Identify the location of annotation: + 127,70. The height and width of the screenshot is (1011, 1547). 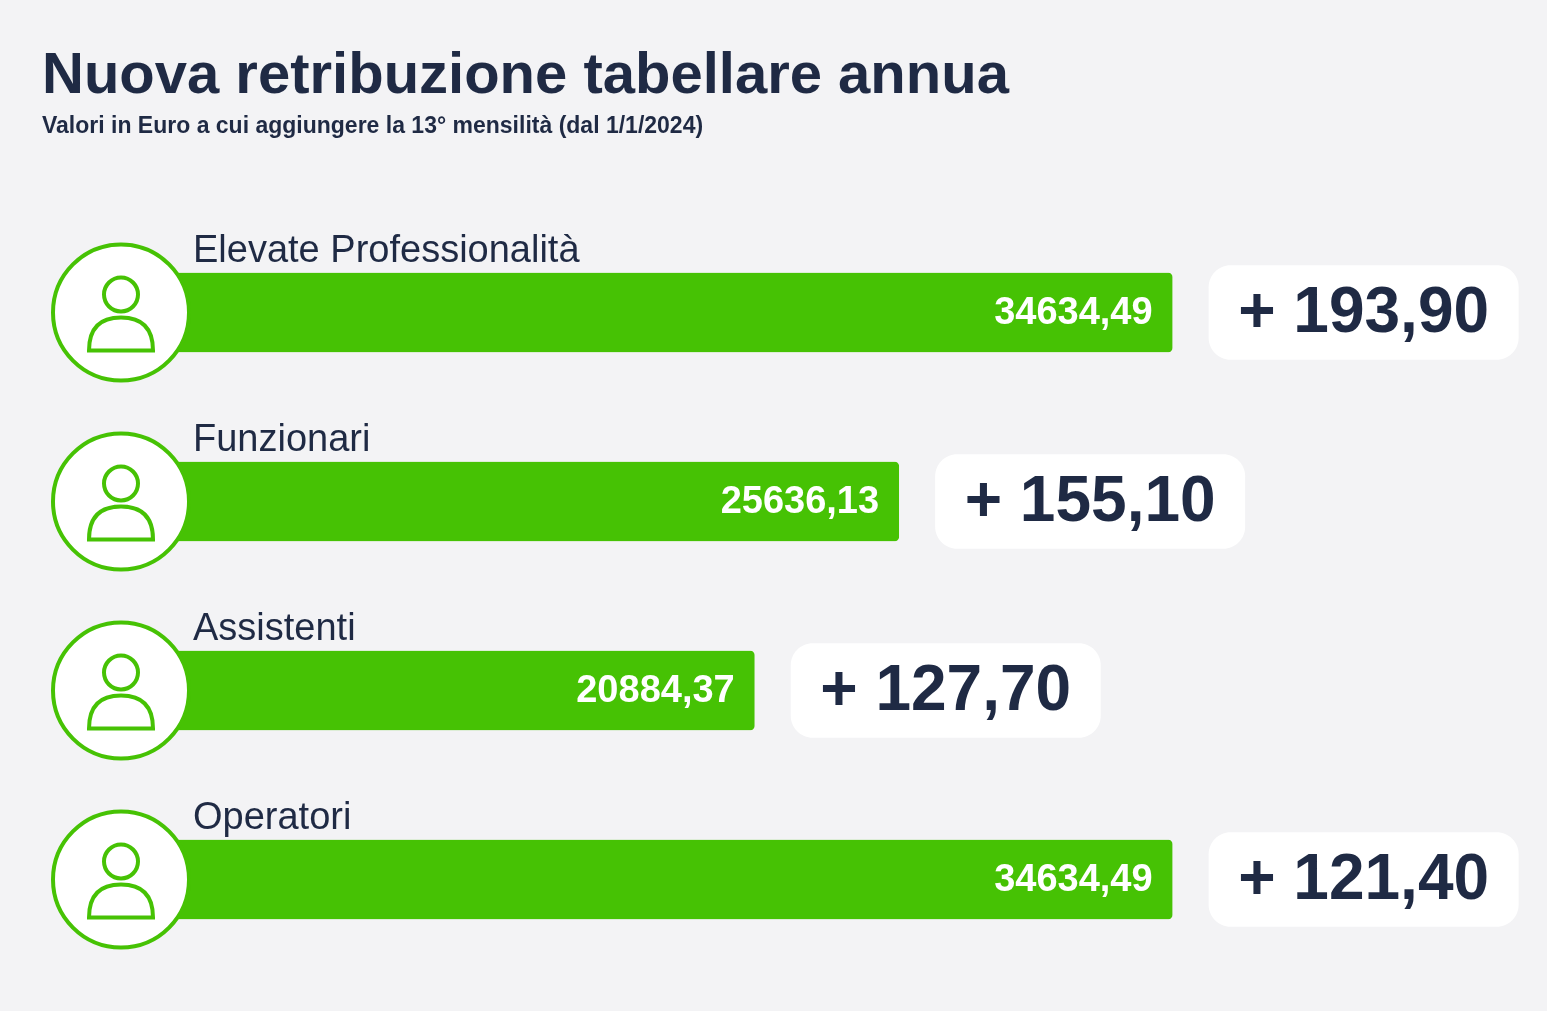
(946, 687).